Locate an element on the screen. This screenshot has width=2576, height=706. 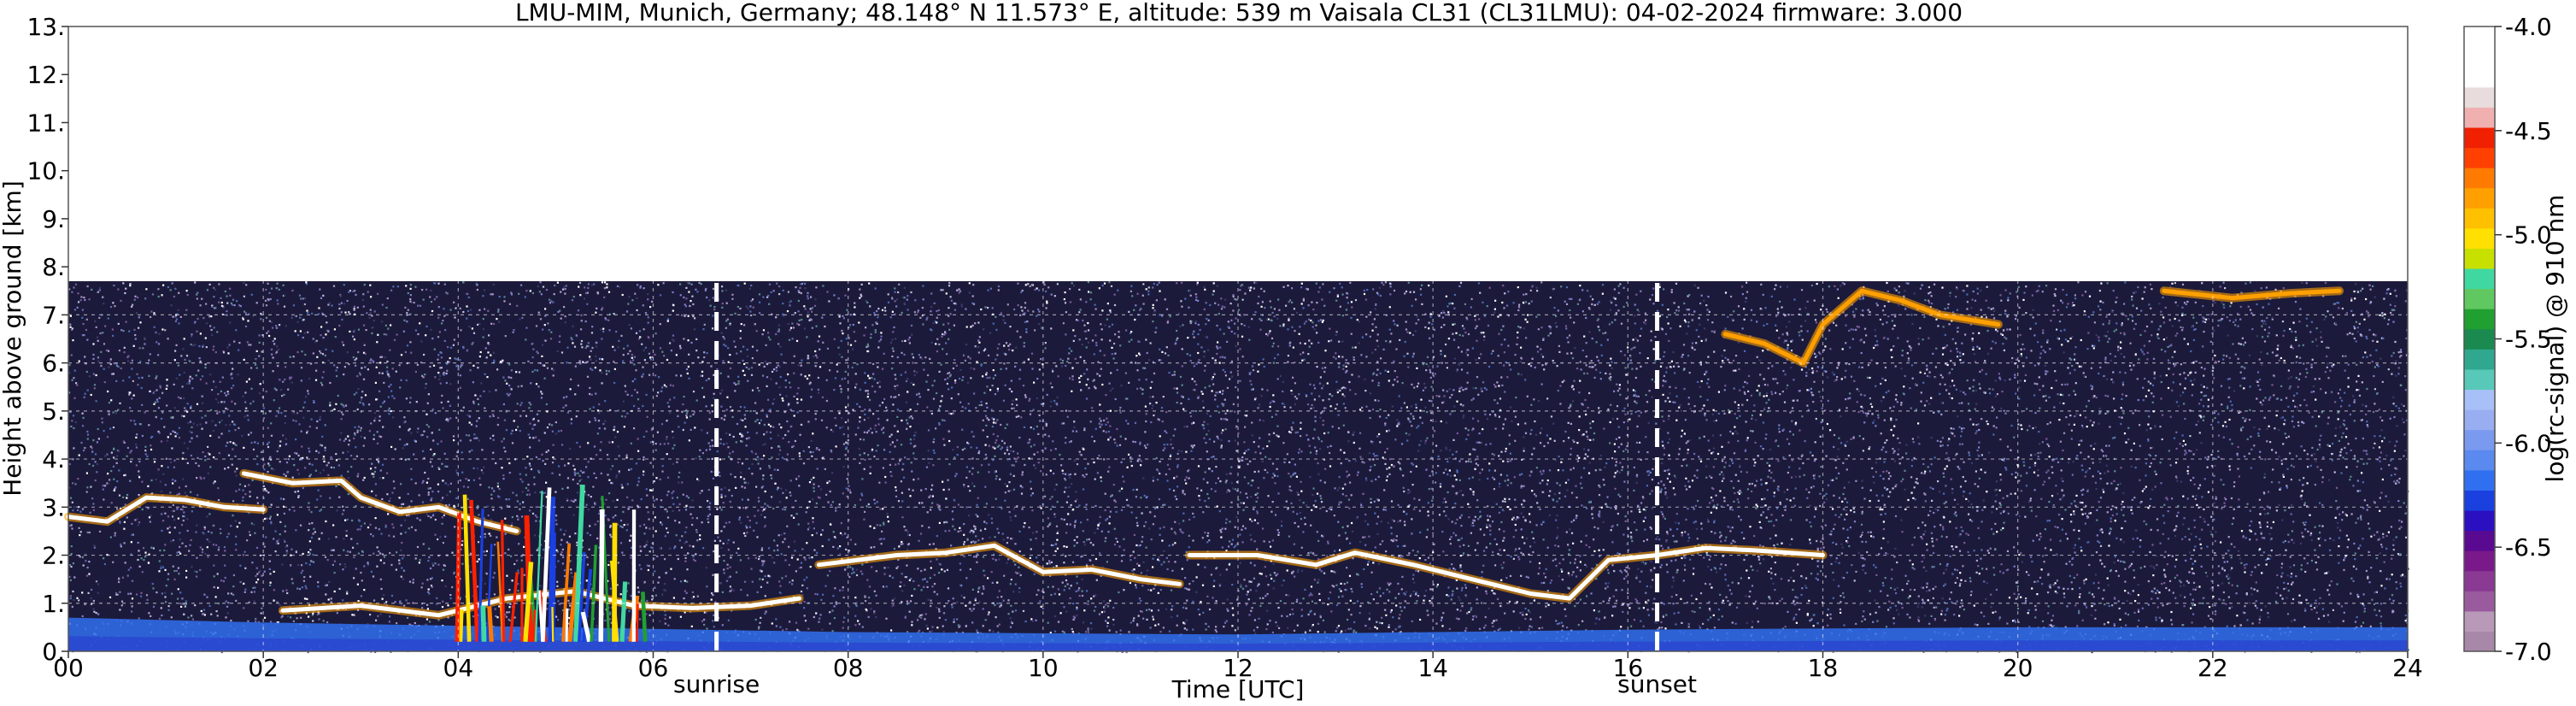
cloud-layer-afternoon is located at coordinates (1506, 573).